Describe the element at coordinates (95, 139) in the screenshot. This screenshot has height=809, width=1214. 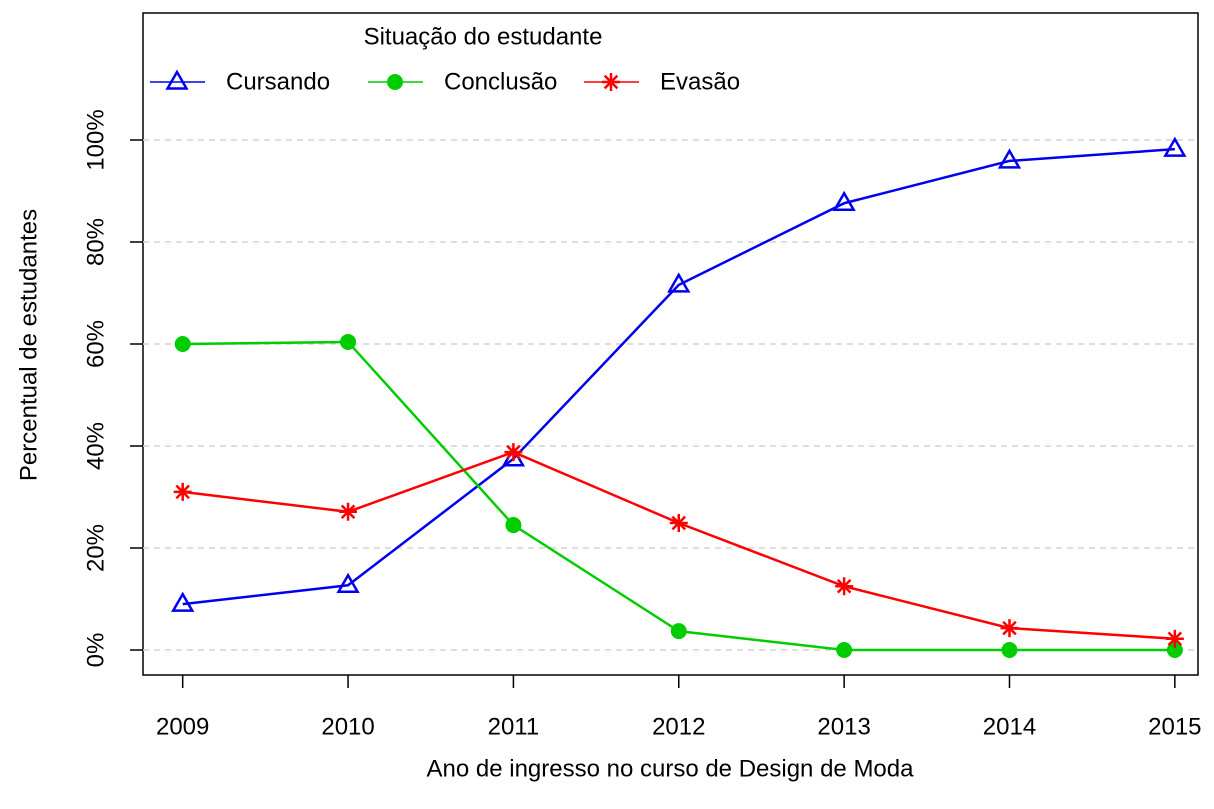
I see `y-tick-label: 100%` at that location.